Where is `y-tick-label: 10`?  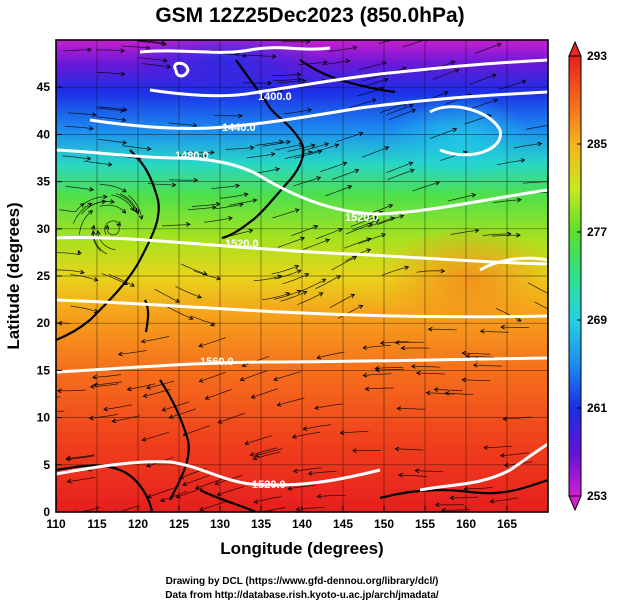
y-tick-label: 10 is located at coordinates (44, 418).